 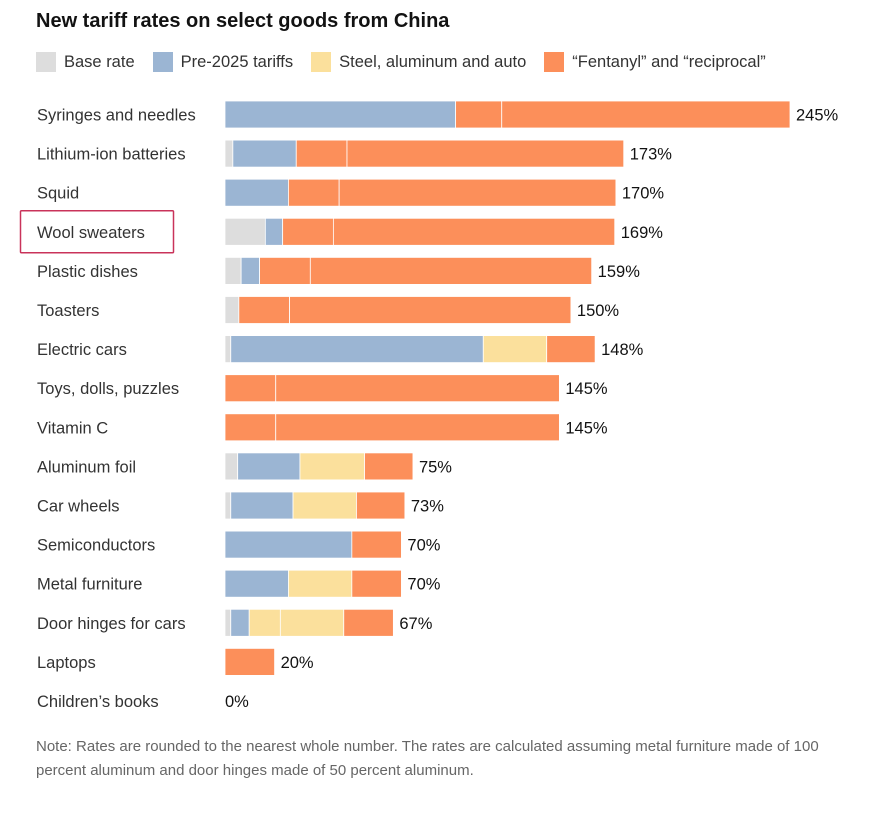 What do you see at coordinates (622, 350) in the screenshot?
I see `value-label: 148%` at bounding box center [622, 350].